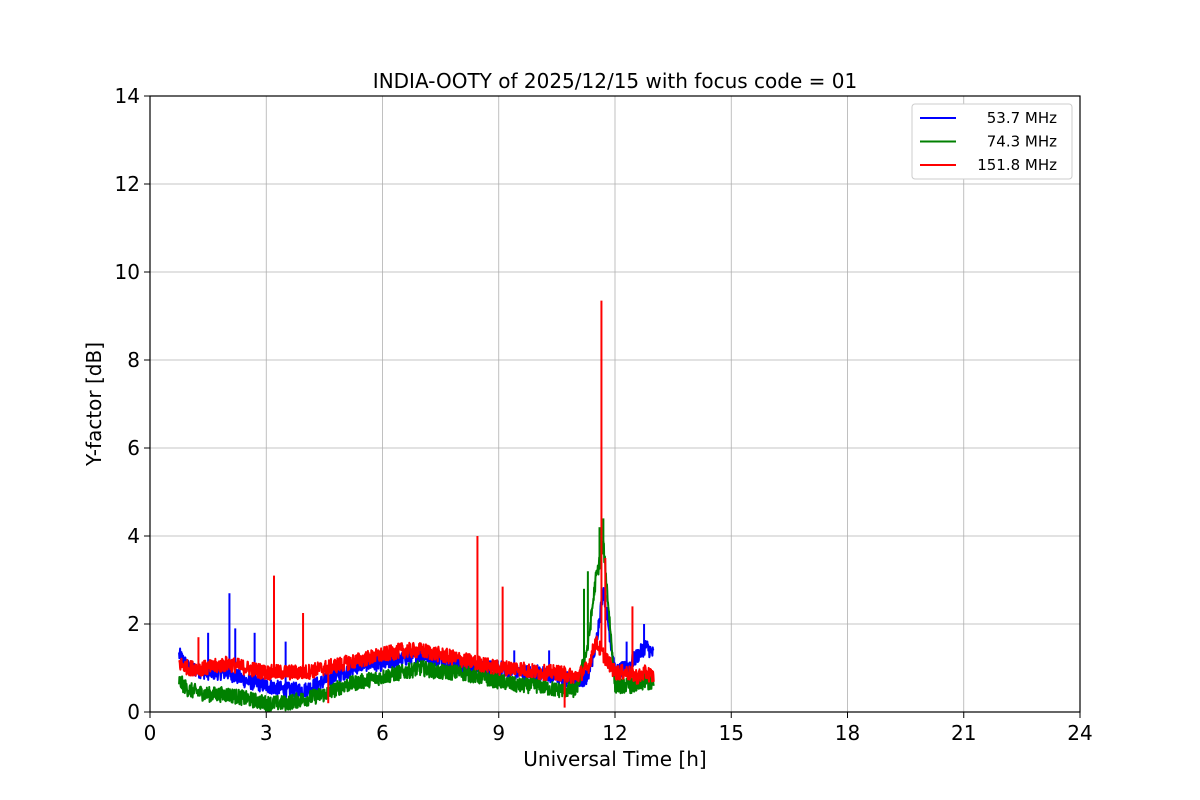 The width and height of the screenshot is (1200, 800). I want to click on legend-label: 74.3 MHz, so click(1022, 142).